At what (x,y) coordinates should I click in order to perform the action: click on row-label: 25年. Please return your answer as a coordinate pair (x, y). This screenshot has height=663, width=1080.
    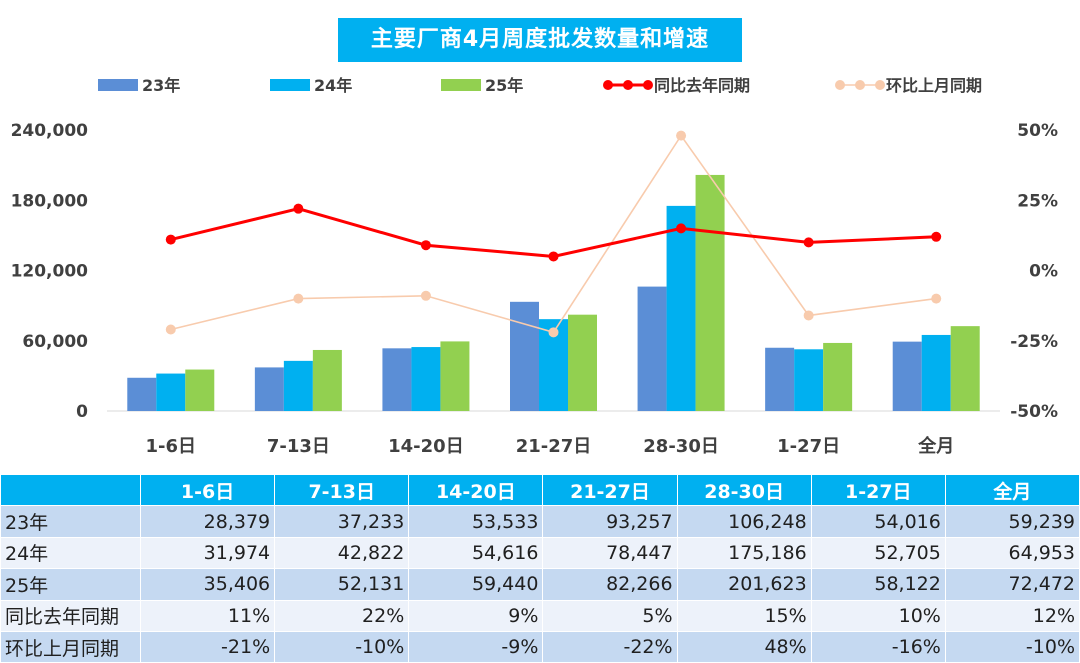
    Looking at the image, I should click on (70, 584).